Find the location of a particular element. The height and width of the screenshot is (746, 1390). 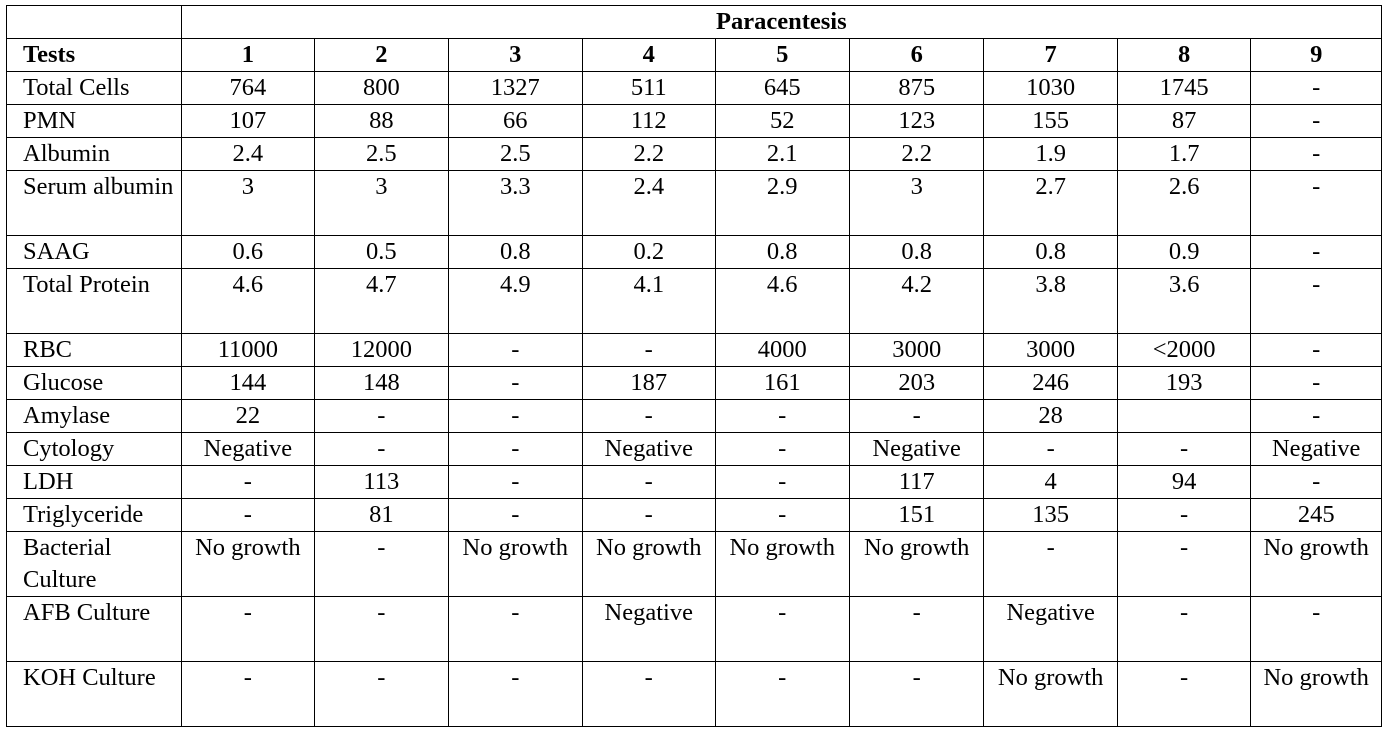

value-cell: 187 is located at coordinates (649, 383).